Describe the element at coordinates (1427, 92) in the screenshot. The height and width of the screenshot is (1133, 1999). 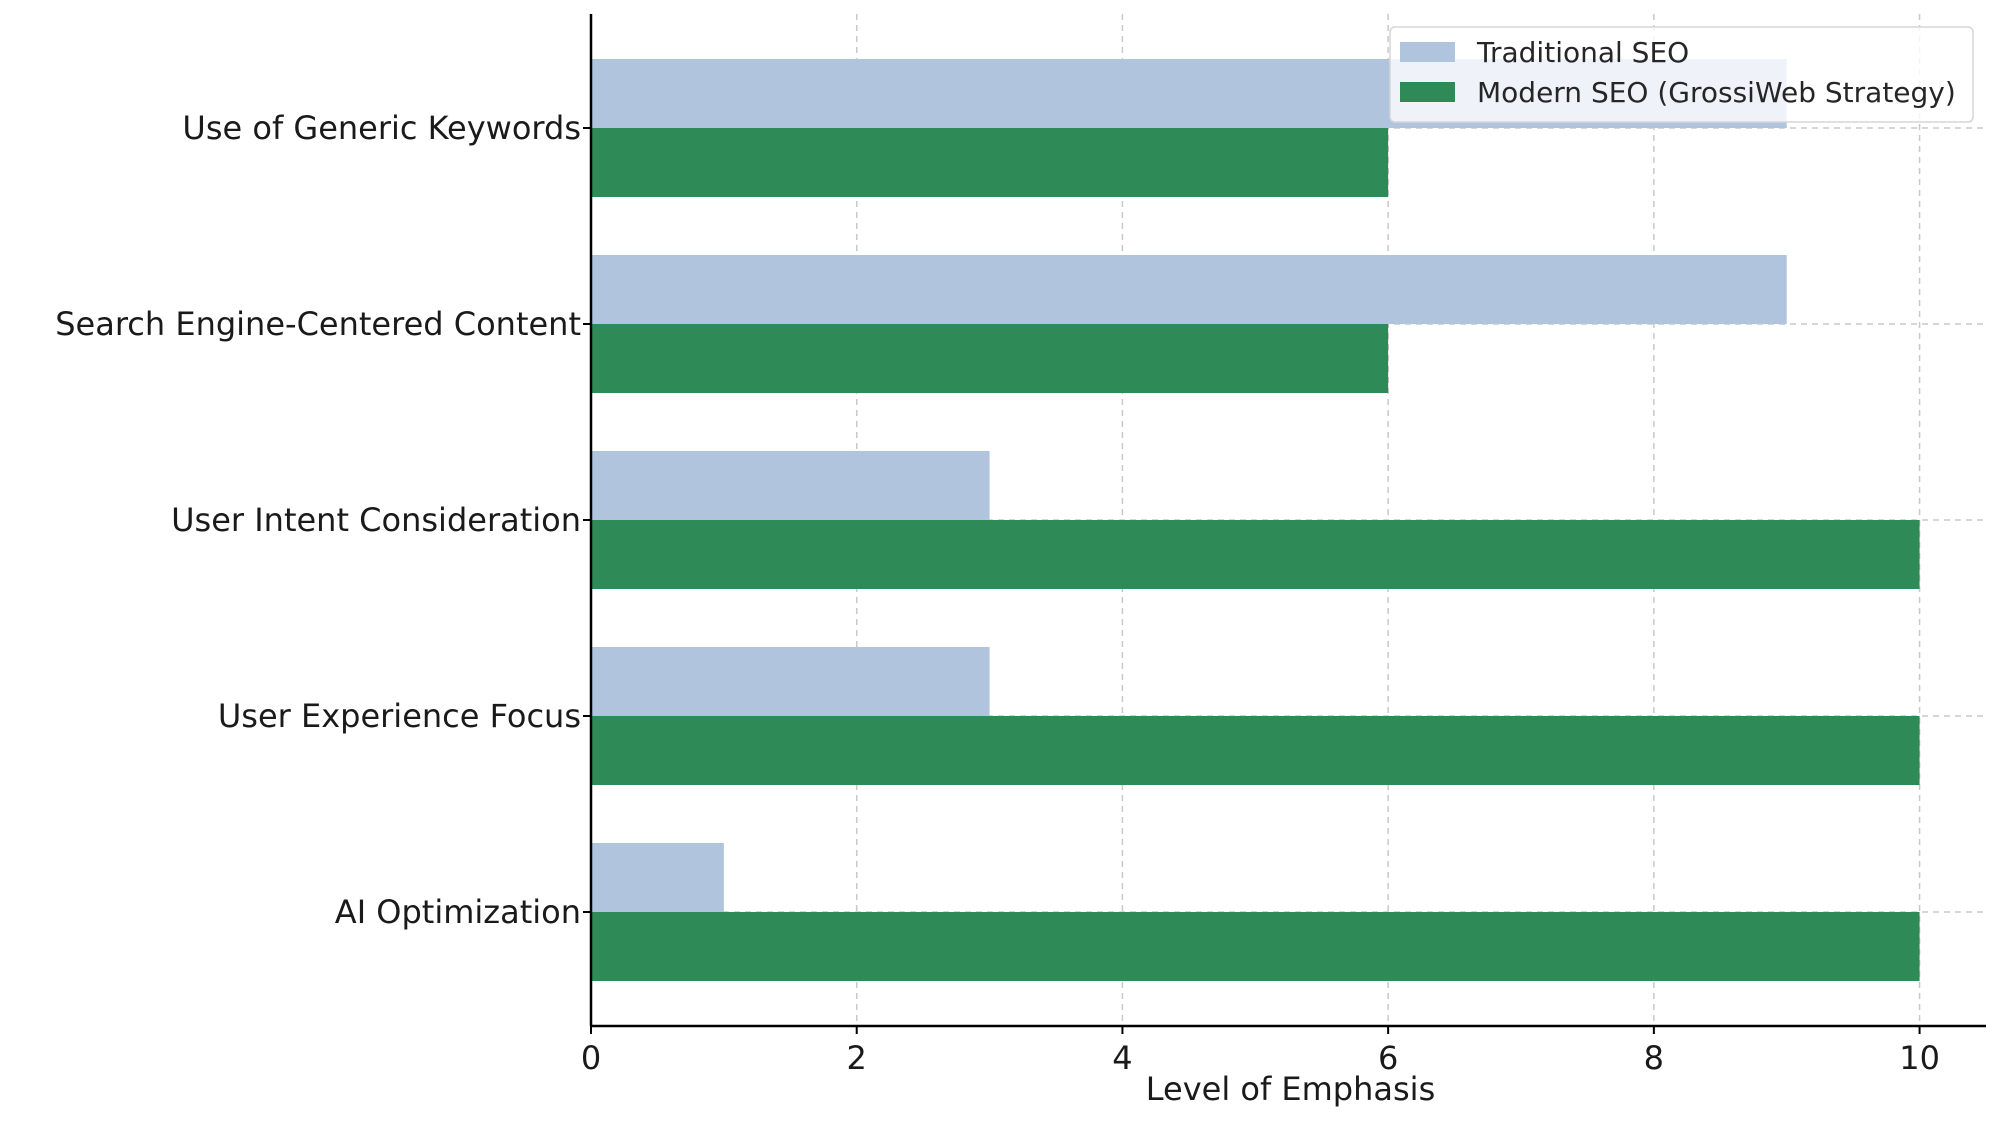
I see `legend-swatch-modern-seo` at that location.